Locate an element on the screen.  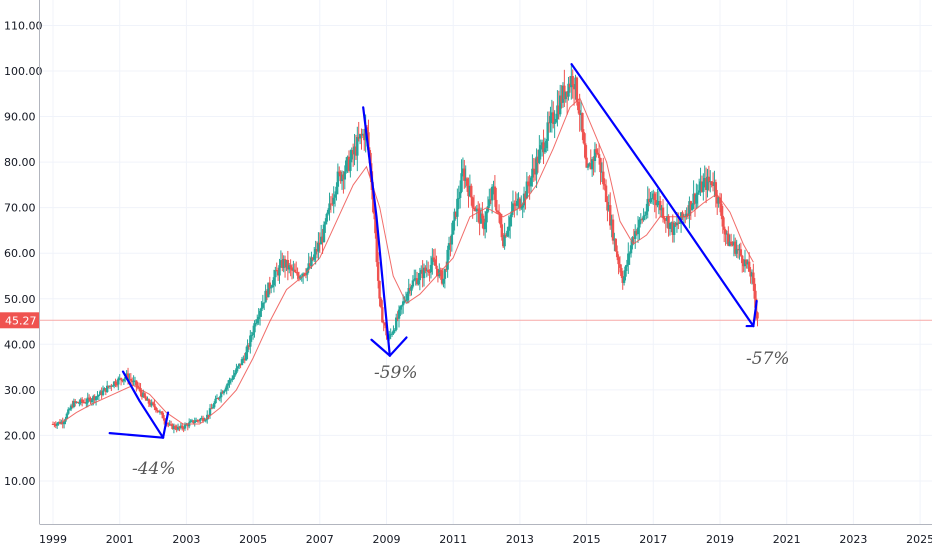
trend-arrow-head-right is located at coordinates (755, 313).